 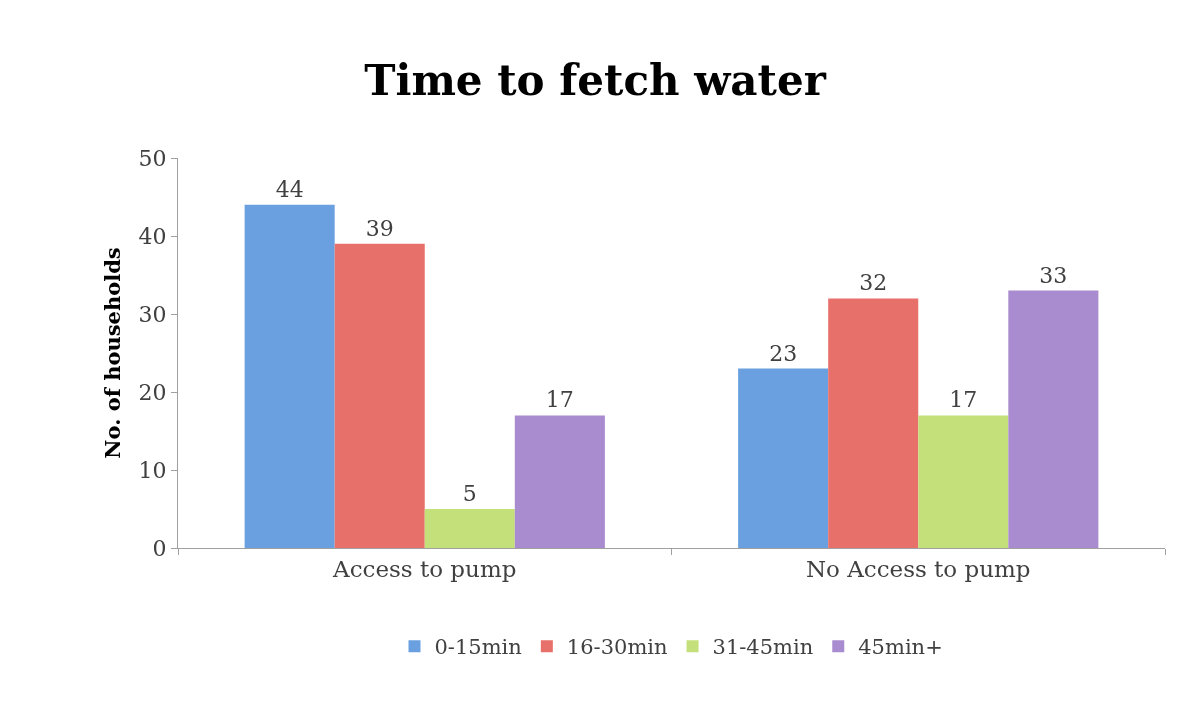 What do you see at coordinates (289, 189) in the screenshot?
I see `data-label: 44` at bounding box center [289, 189].